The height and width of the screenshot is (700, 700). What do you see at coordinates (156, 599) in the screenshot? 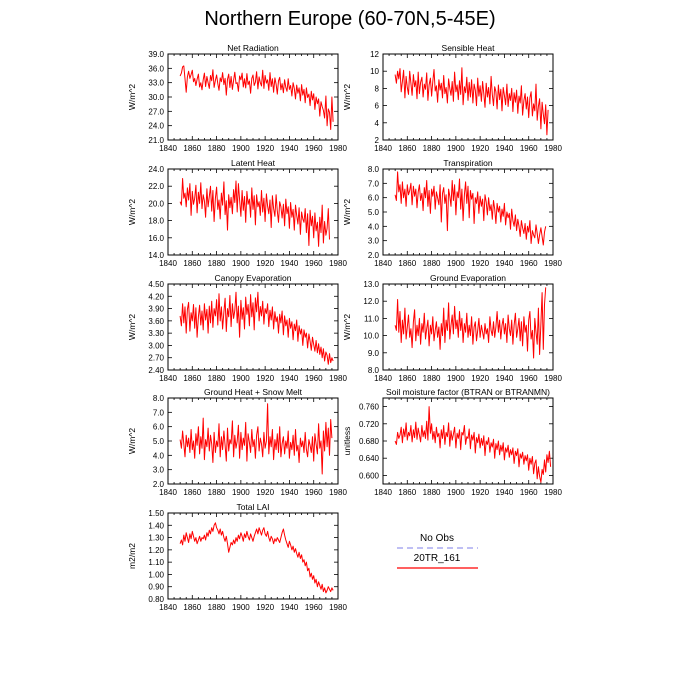
I see `y-tick-label: 0.80` at bounding box center [156, 599].